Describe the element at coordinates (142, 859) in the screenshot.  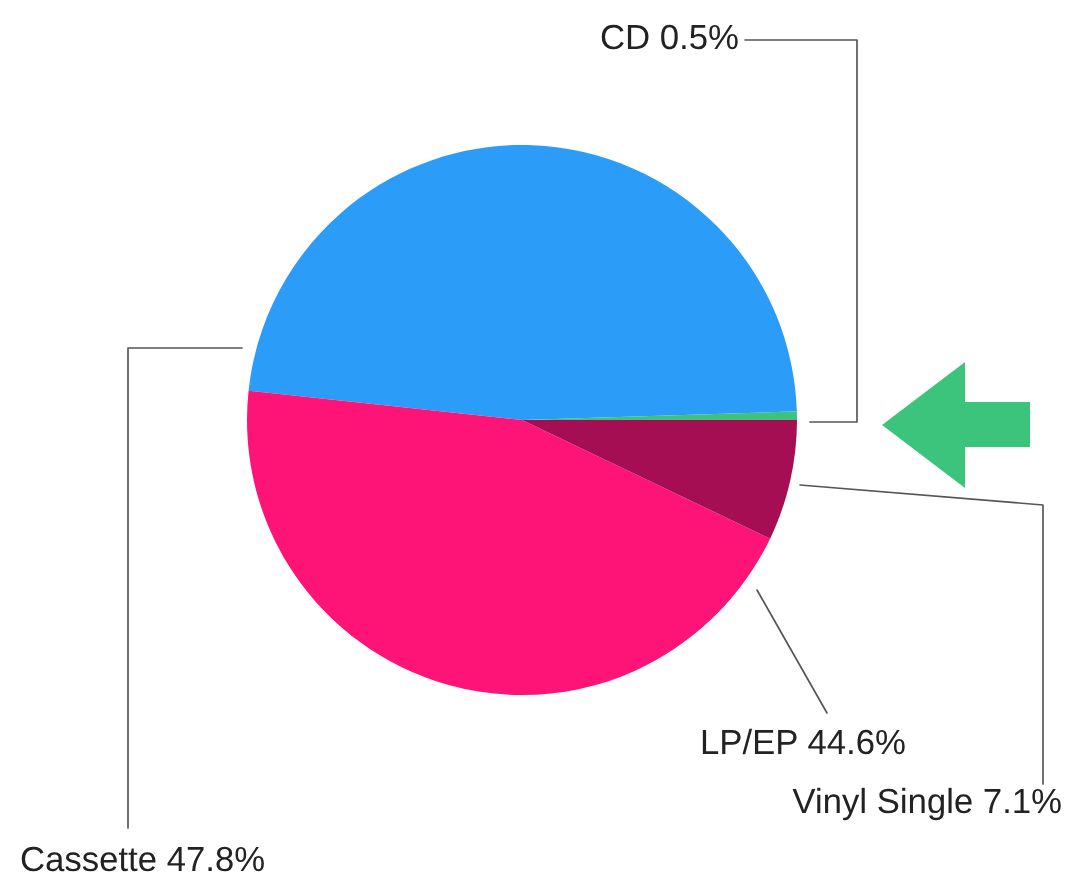
I see `slice-label: Cassette 47.8%` at that location.